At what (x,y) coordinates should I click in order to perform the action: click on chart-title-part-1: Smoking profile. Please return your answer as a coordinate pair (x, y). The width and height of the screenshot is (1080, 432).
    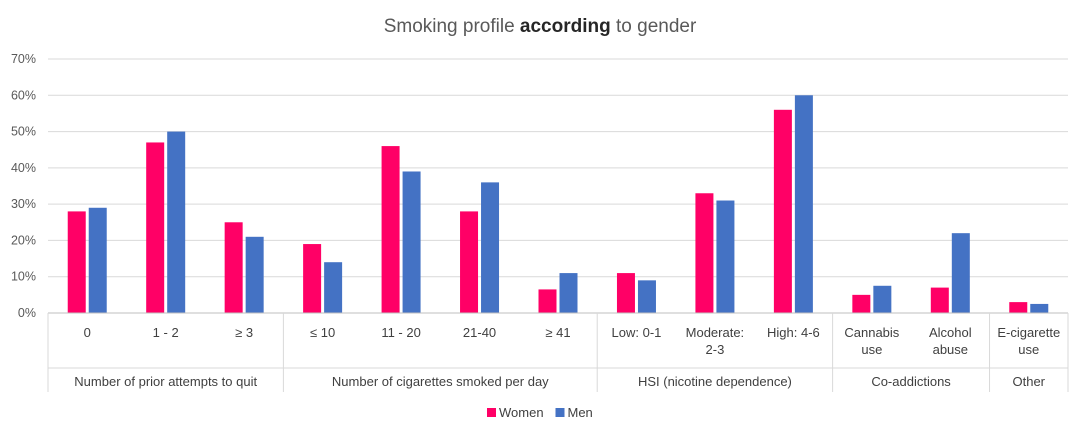
    Looking at the image, I should click on (452, 26).